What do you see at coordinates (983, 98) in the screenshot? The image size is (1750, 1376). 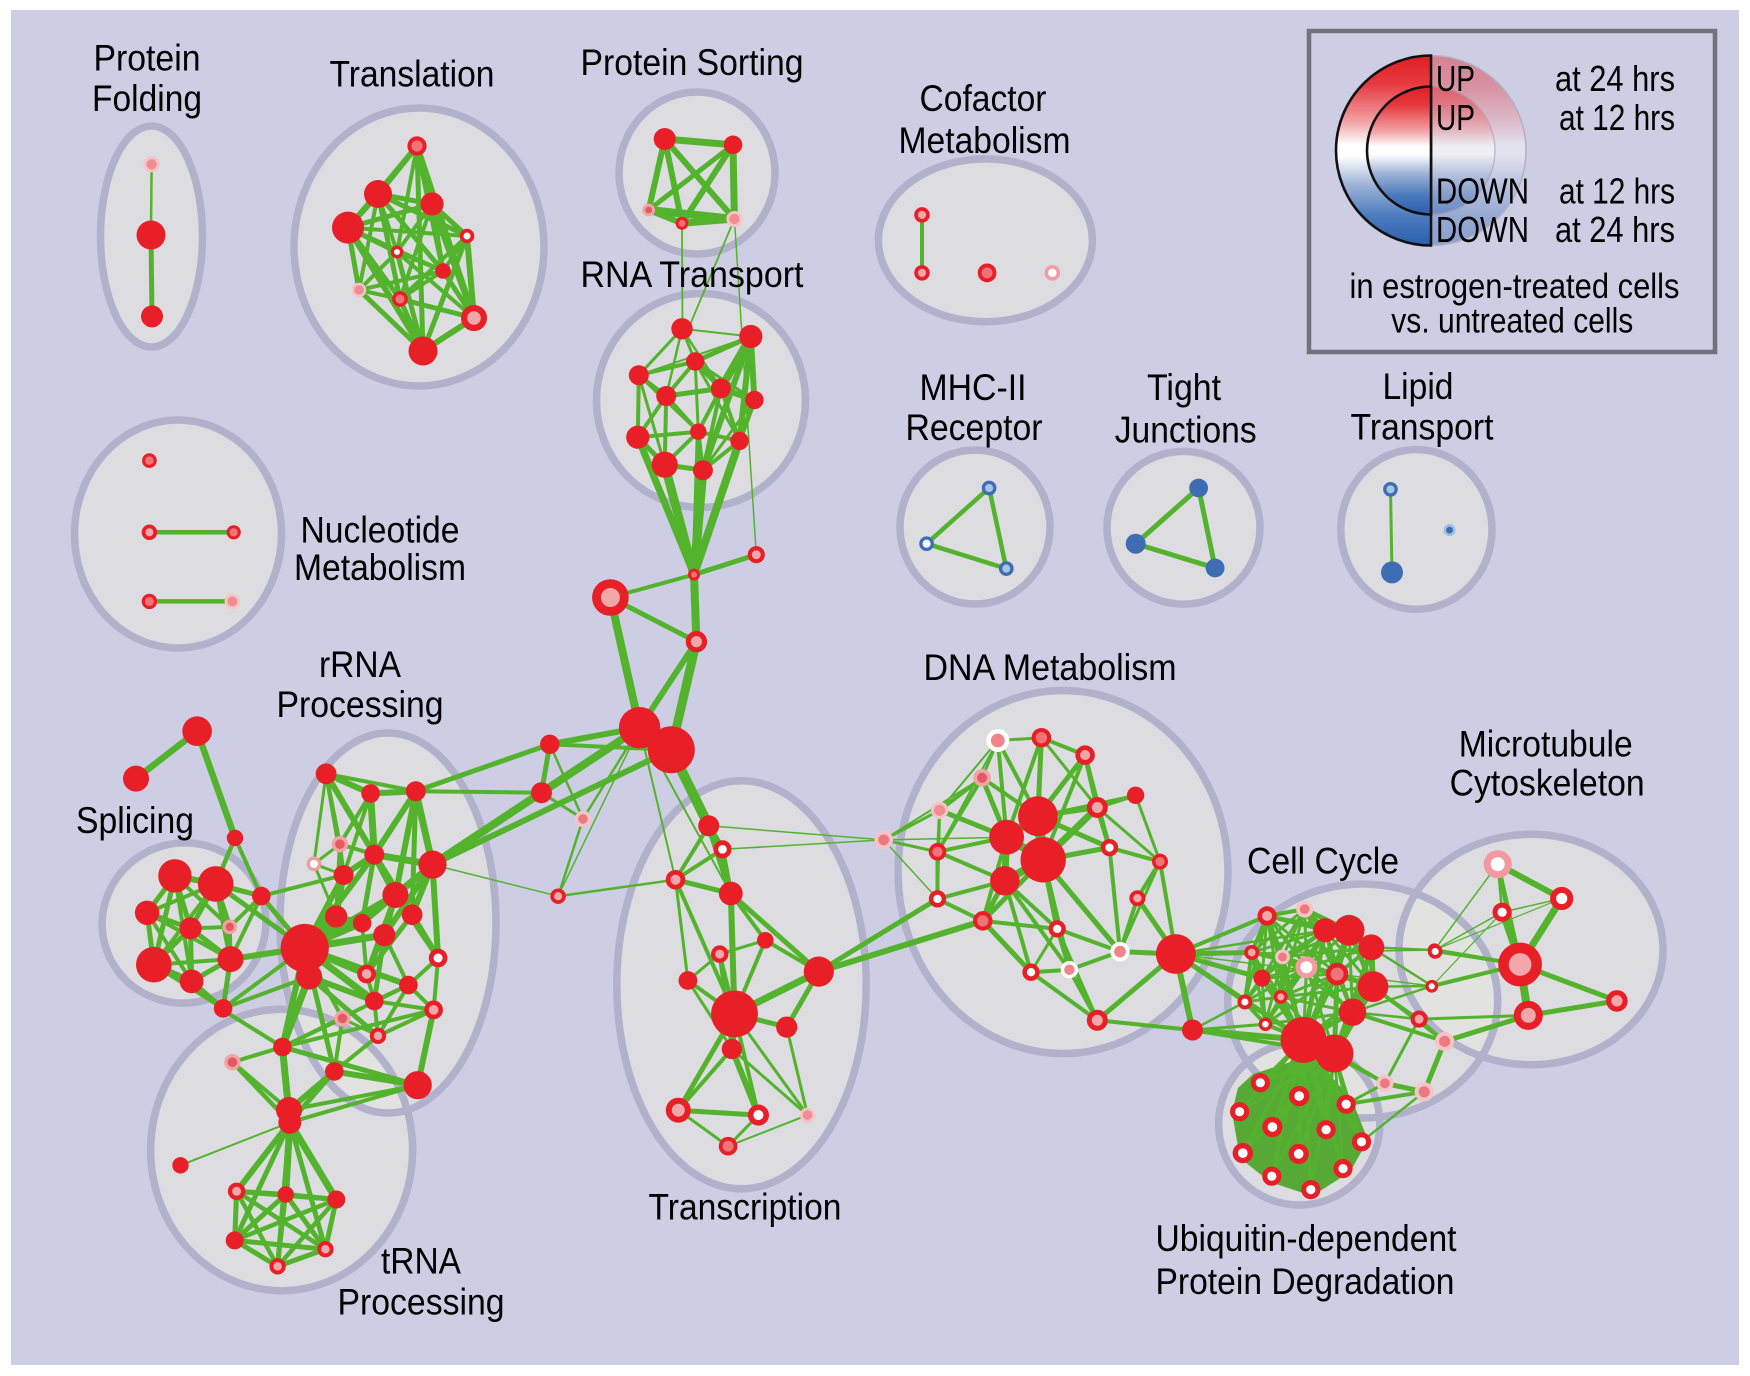 I see `svg-text: Cofactor` at bounding box center [983, 98].